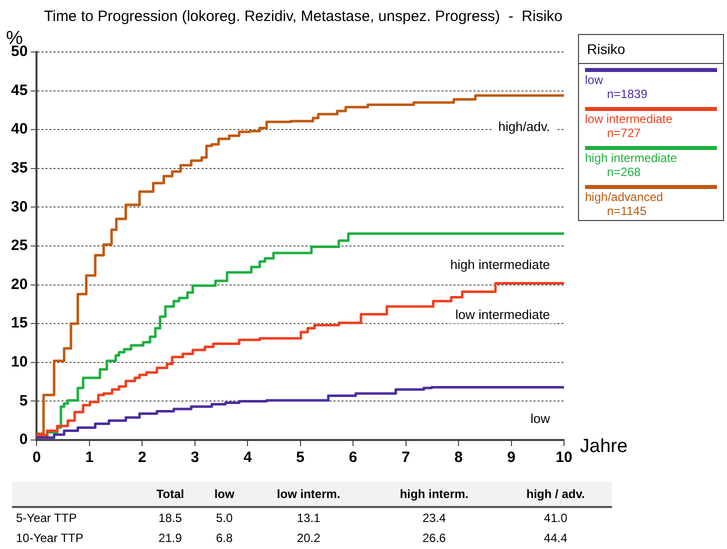 Image resolution: width=727 pixels, height=549 pixels. I want to click on text: 21.9, so click(170, 538).